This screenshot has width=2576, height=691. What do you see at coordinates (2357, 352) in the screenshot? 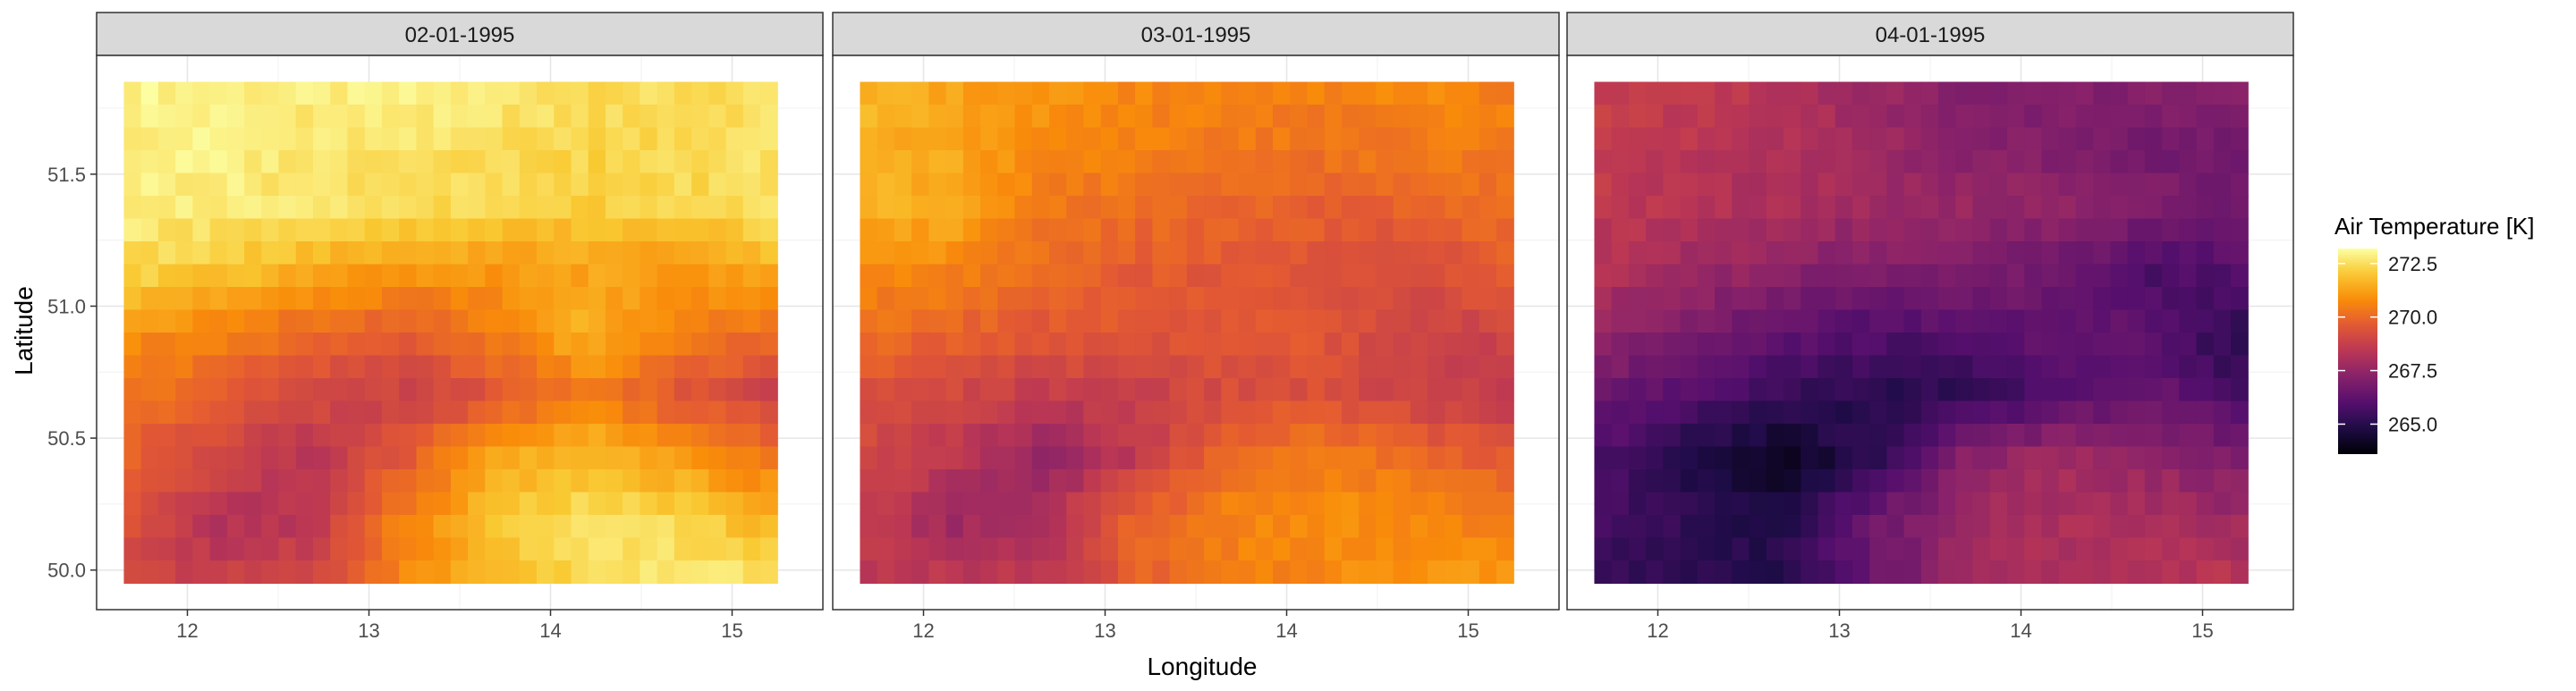
I see `legend-colorbar` at bounding box center [2357, 352].